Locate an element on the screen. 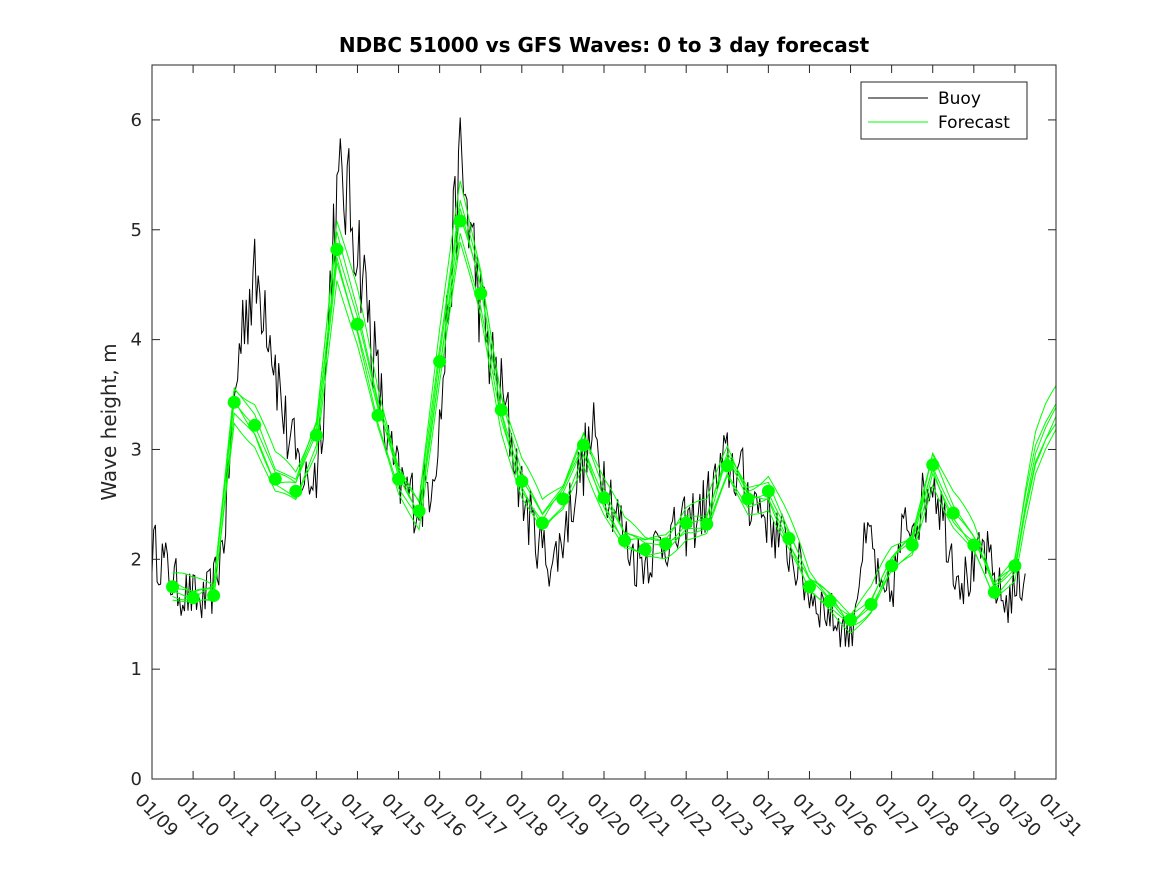 This screenshot has height=875, width=1167. y-tick-label: 4 is located at coordinates (136, 340).